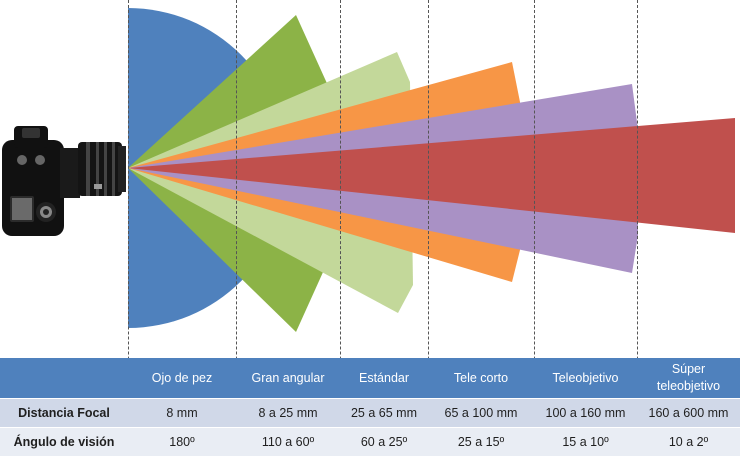 The height and width of the screenshot is (456, 740). Describe the element at coordinates (688, 386) in the screenshot. I see `header-super-tele-line2: teleobjetivo` at that location.